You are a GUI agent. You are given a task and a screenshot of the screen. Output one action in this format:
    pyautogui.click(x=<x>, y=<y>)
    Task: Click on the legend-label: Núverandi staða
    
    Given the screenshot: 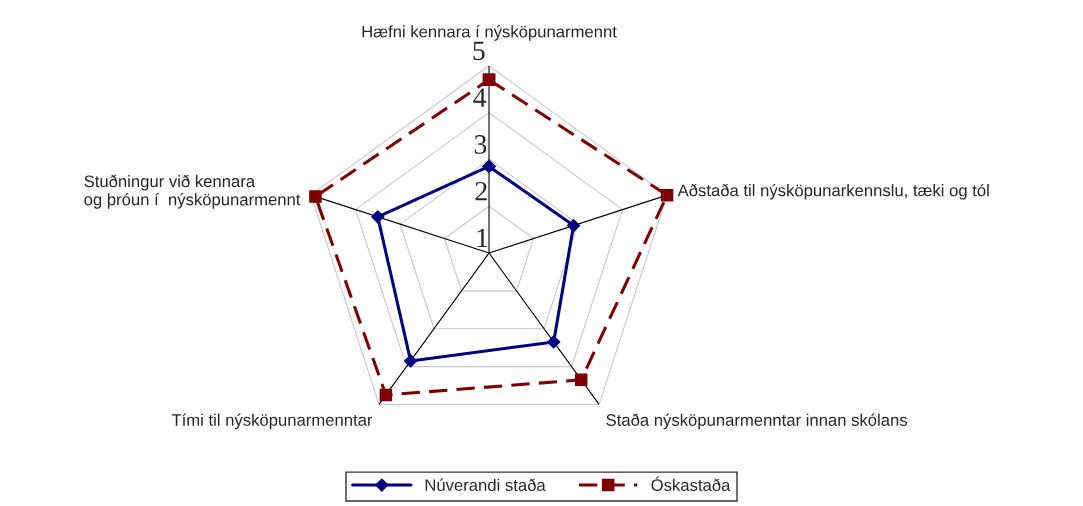 What is the action you would take?
    pyautogui.click(x=485, y=485)
    